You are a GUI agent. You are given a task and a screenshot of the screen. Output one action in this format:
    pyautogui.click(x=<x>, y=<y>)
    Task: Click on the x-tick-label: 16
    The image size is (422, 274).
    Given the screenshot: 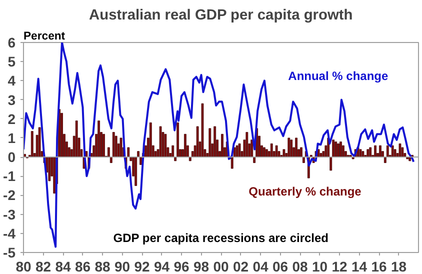 What is the action you would take?
    pyautogui.click(x=379, y=266)
    